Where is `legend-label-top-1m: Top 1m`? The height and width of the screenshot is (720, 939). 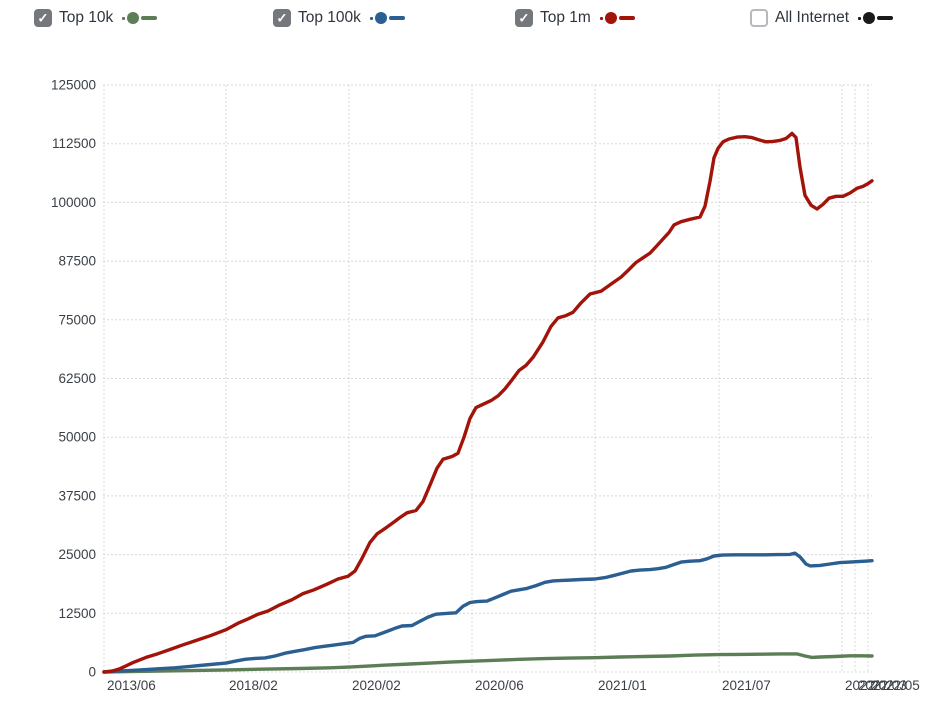 legend-label-top-1m: Top 1m is located at coordinates (565, 17).